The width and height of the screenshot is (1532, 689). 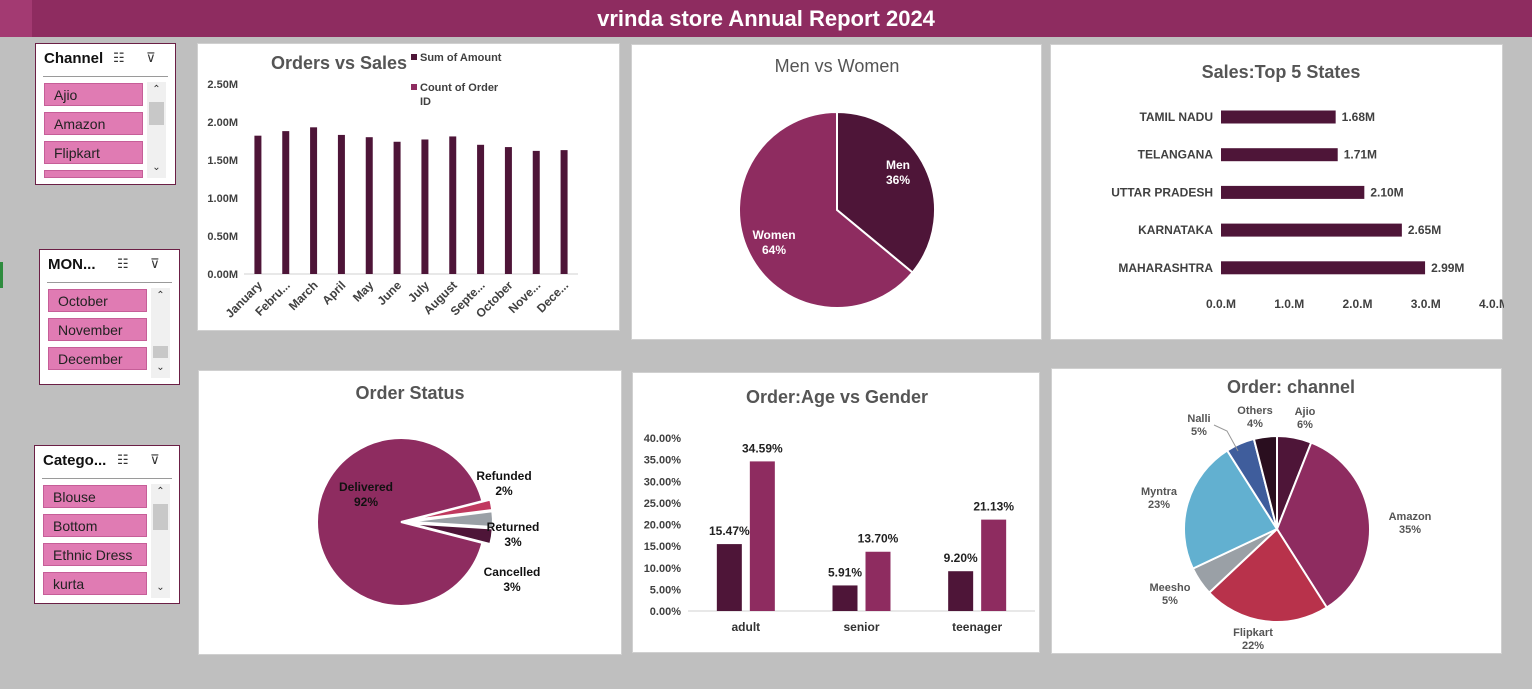 I want to click on slicer-item-ajio: Ajio, so click(x=93, y=94).